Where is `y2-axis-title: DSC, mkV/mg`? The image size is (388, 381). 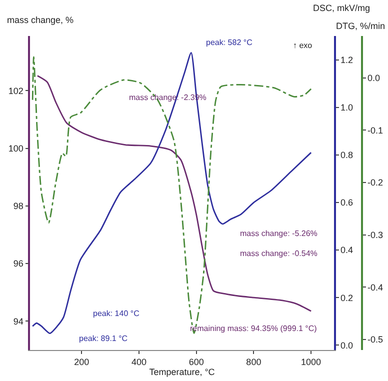 y2-axis-title: DSC, mkV/mg is located at coordinates (341, 8).